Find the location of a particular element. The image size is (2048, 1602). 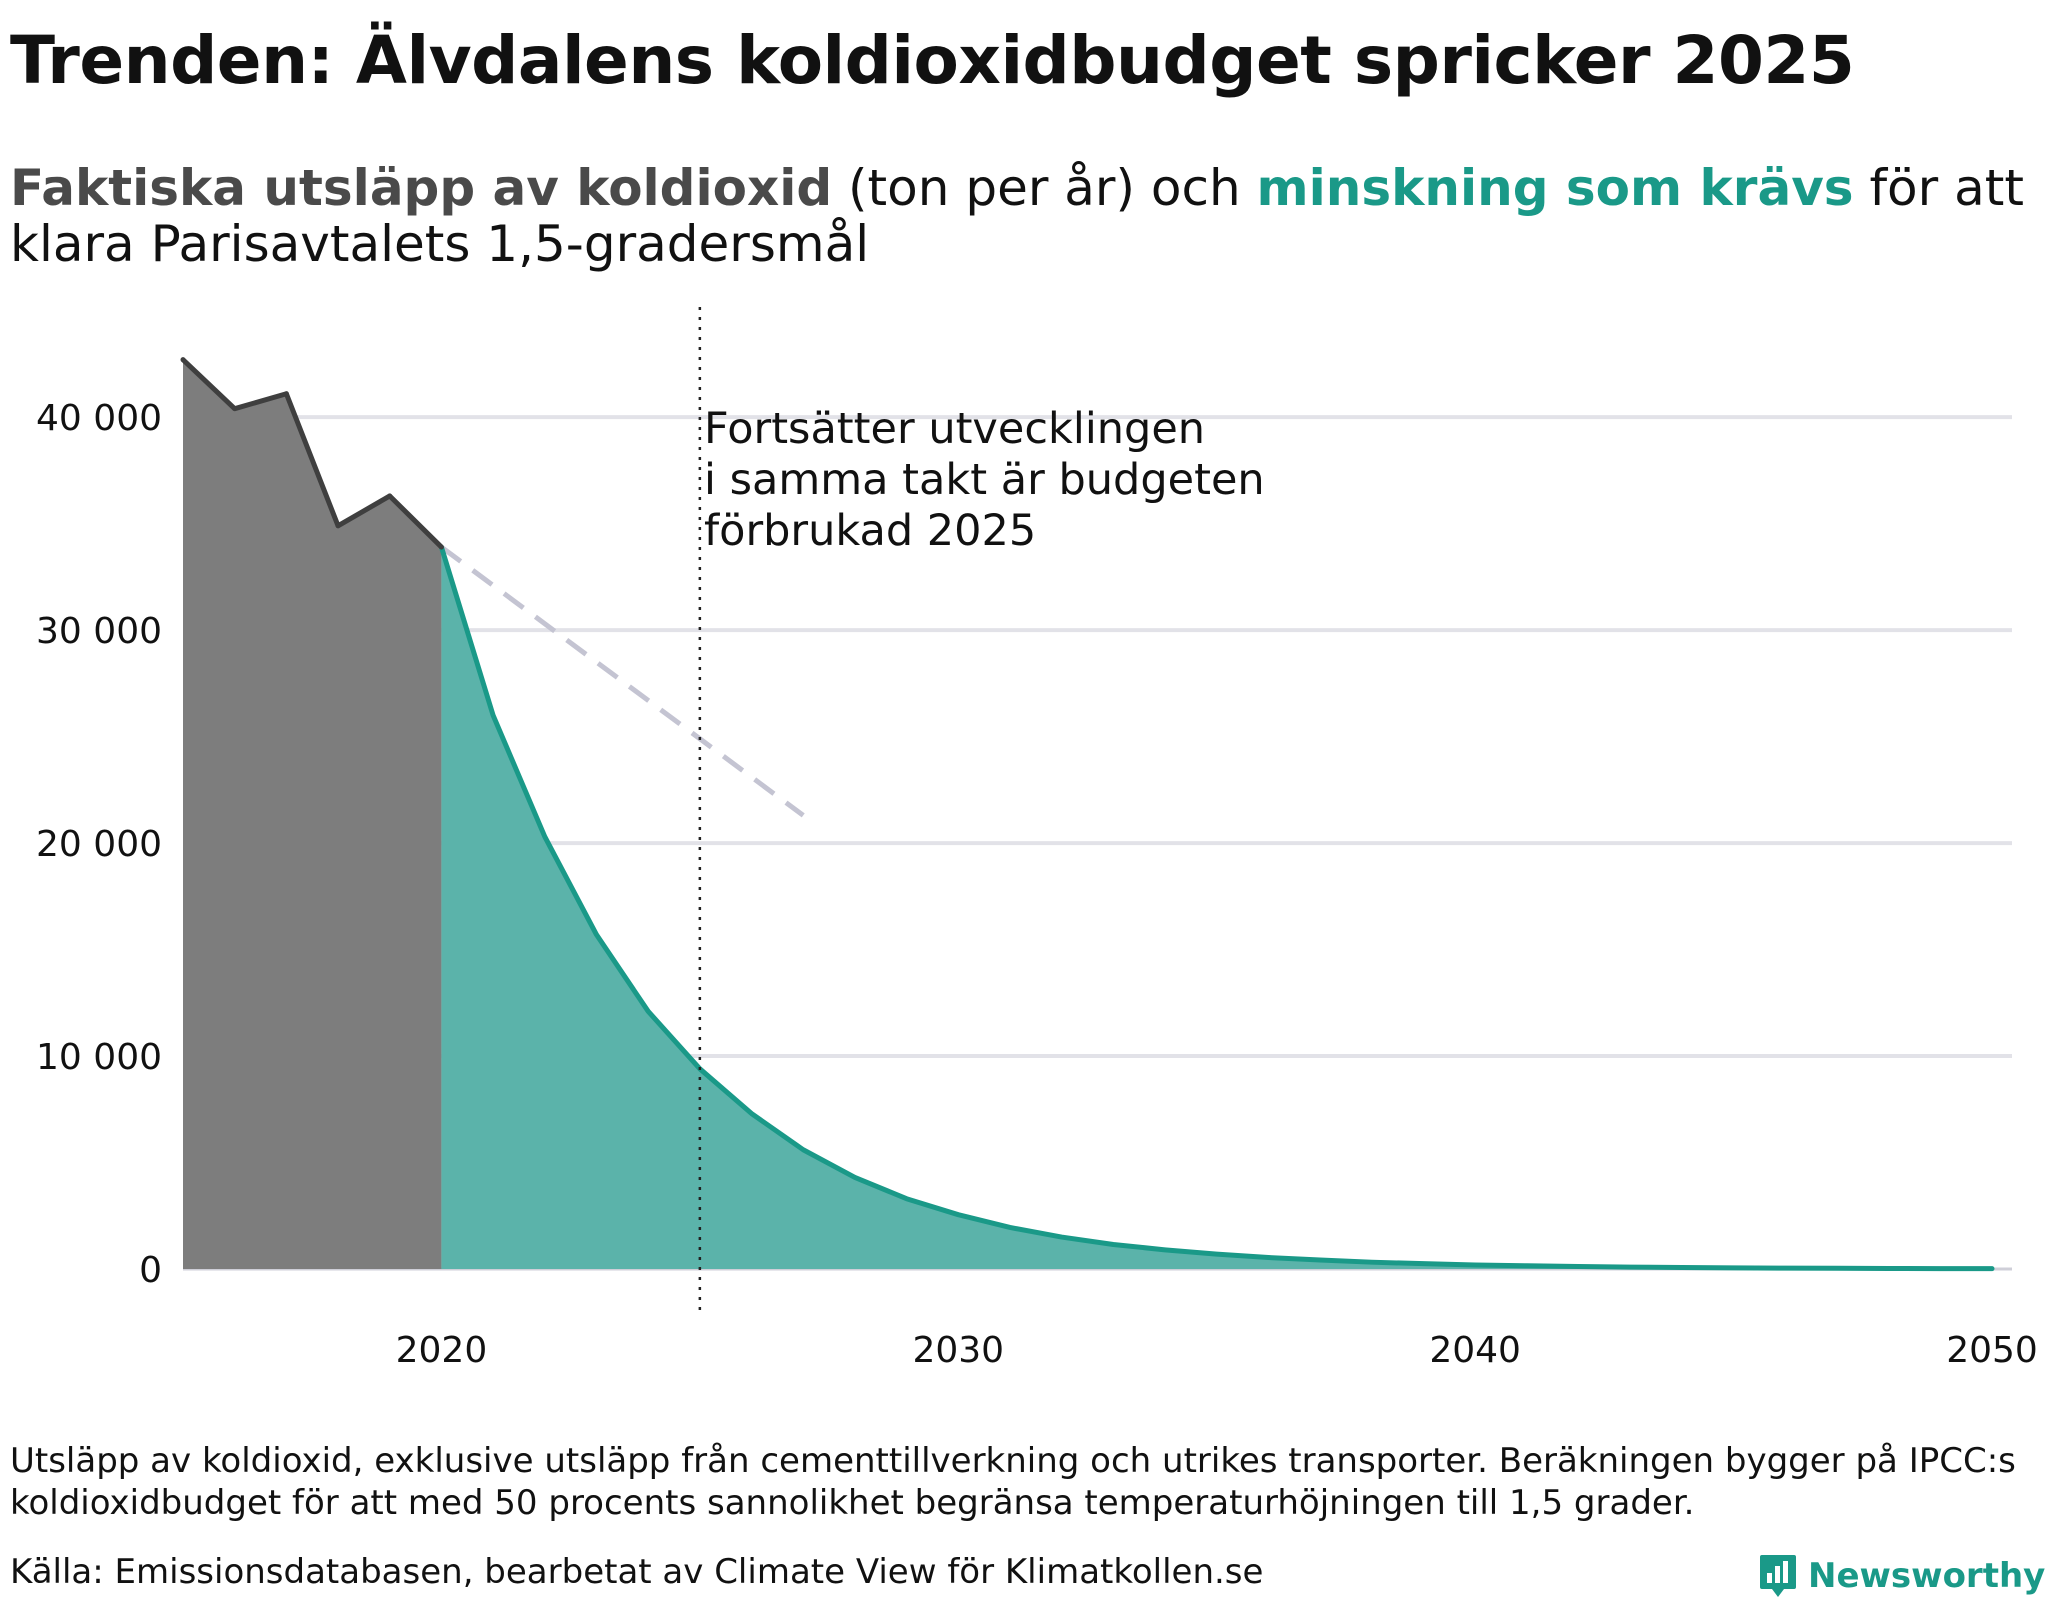

y-tick-label: 40 000 is located at coordinates (99, 418).